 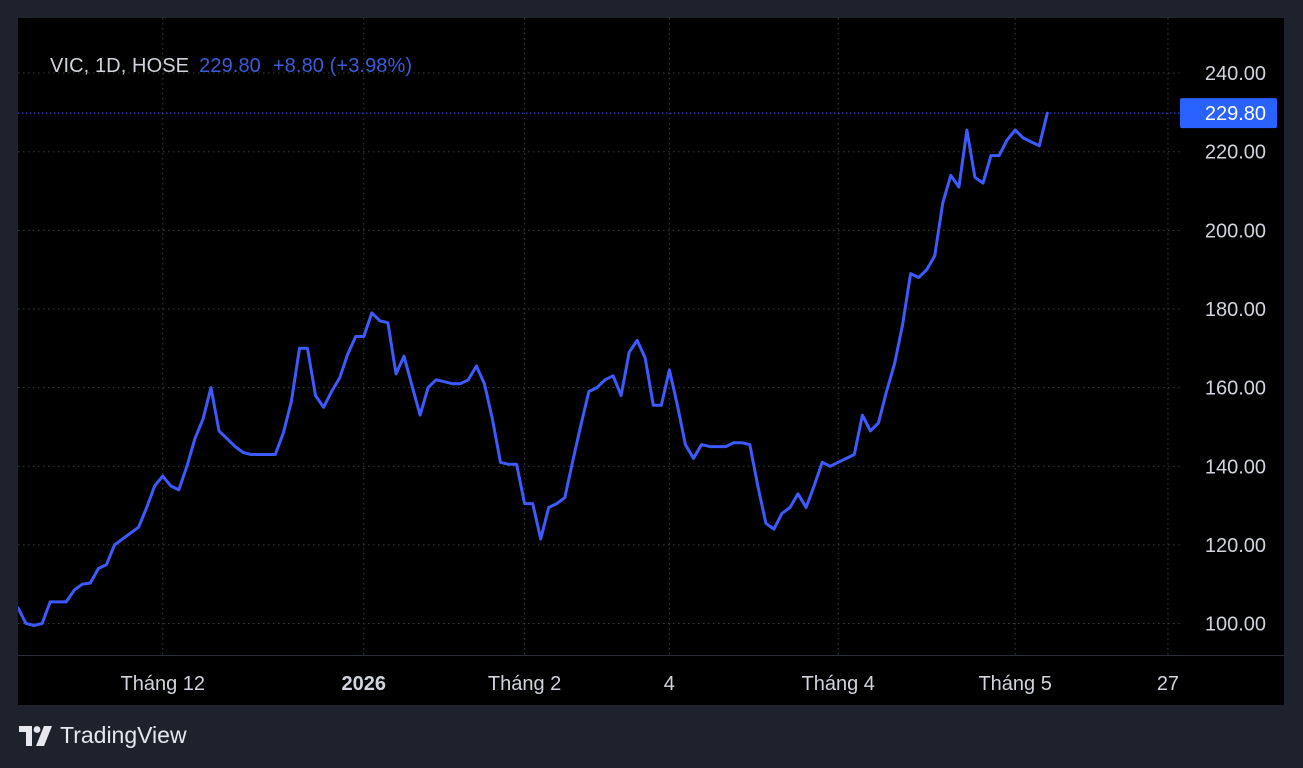 I want to click on x-tick-label: Tháng 4, so click(x=838, y=684).